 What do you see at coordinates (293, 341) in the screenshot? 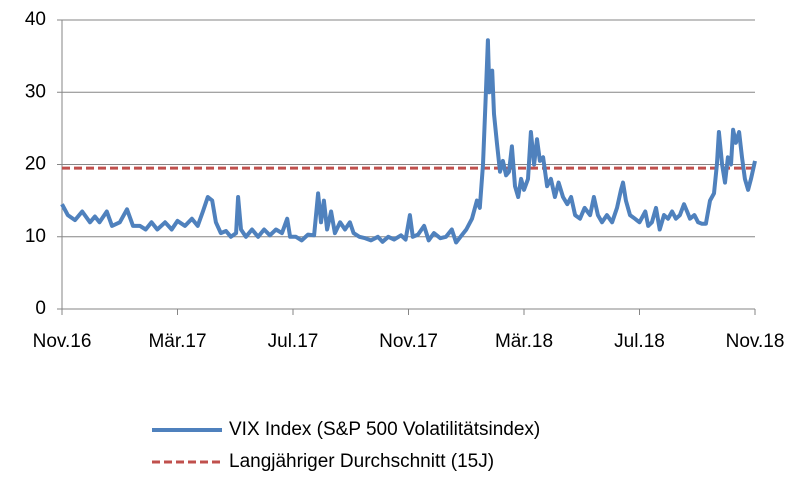
I see `x-tick-label: Jul.17` at bounding box center [293, 341].